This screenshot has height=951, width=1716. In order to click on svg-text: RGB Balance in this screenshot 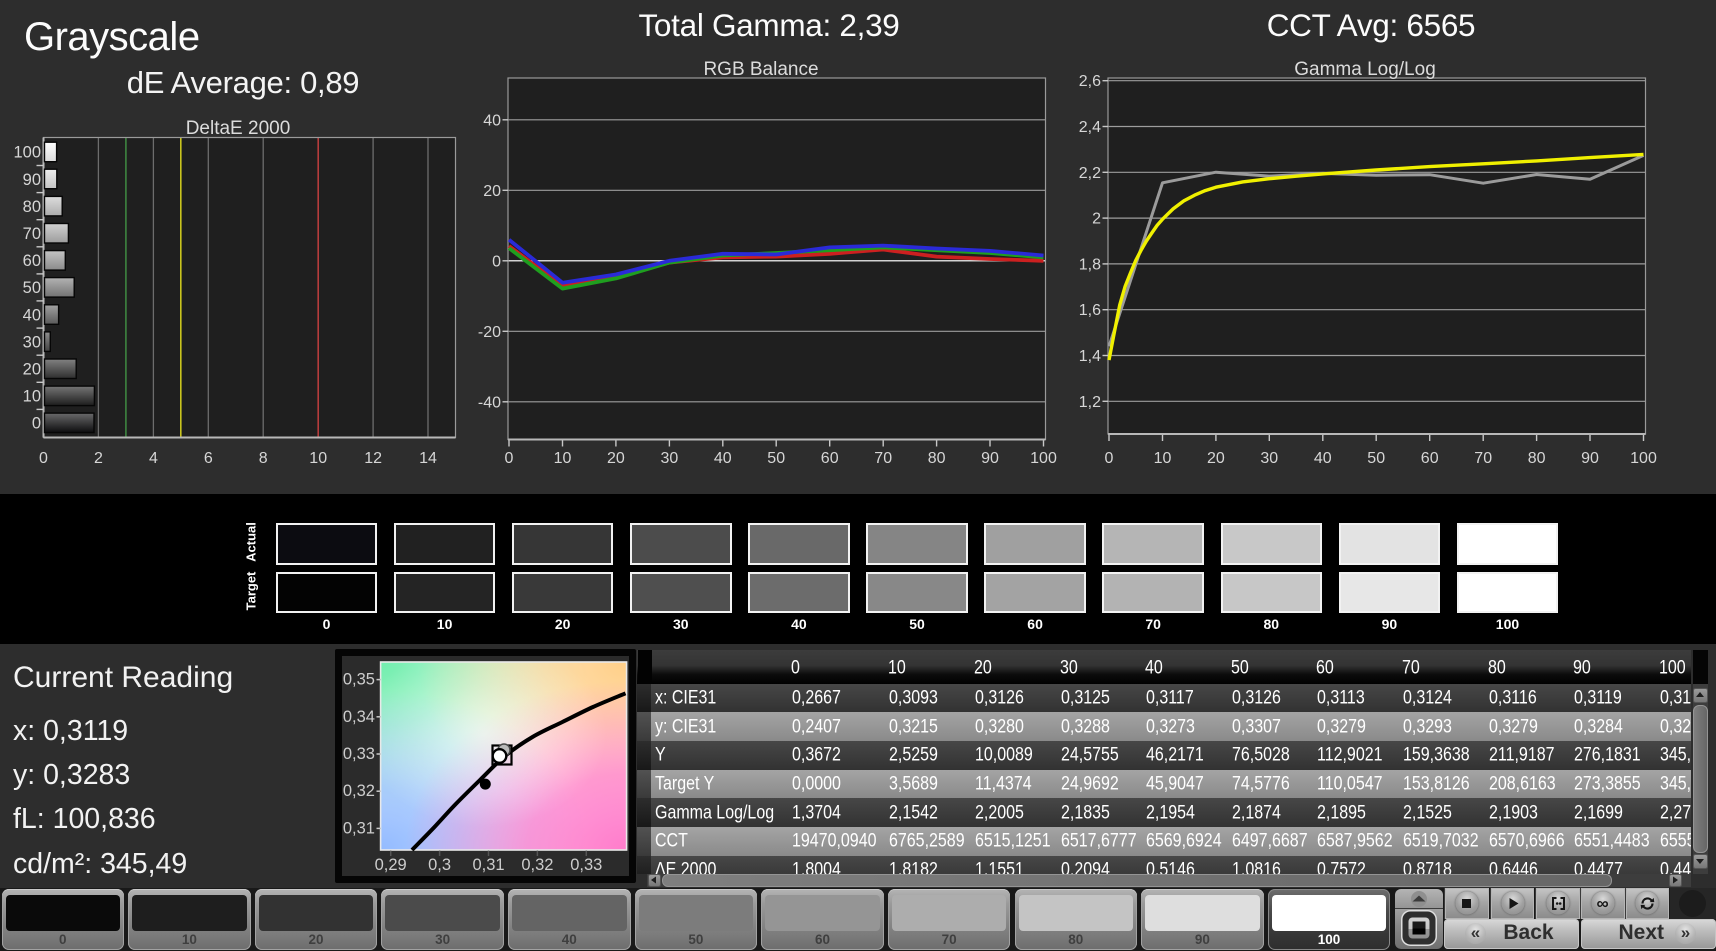, I will do `click(760, 69)`.